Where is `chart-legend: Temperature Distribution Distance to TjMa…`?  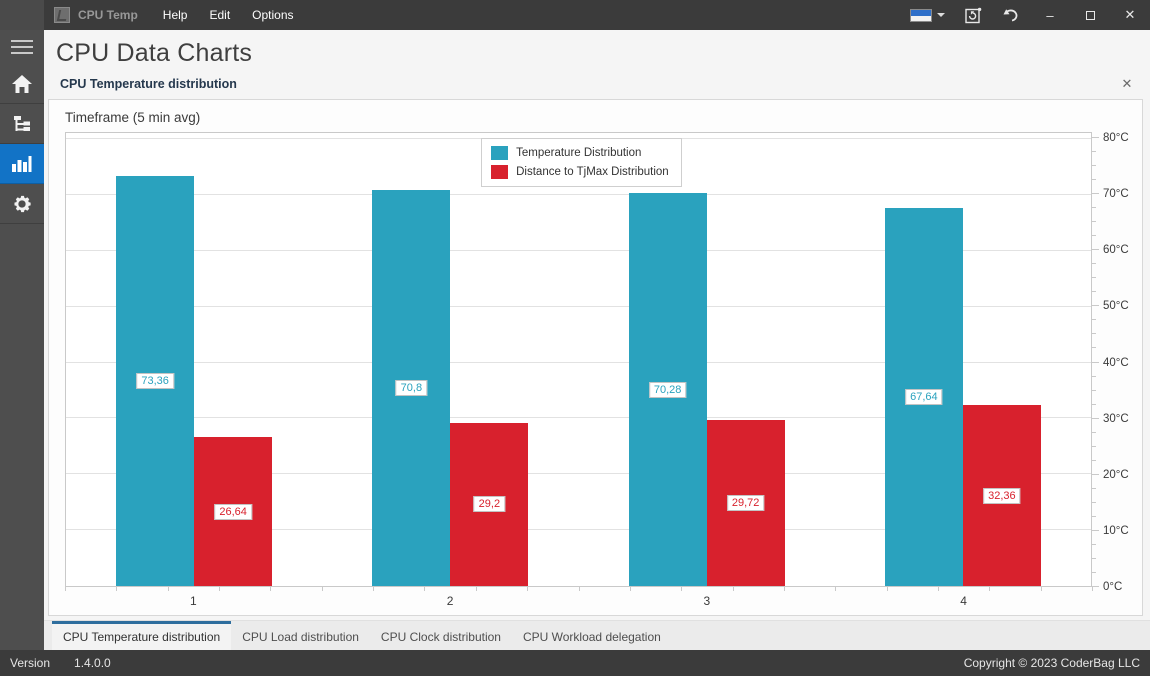 chart-legend: Temperature Distribution Distance to TjMa… is located at coordinates (581, 162).